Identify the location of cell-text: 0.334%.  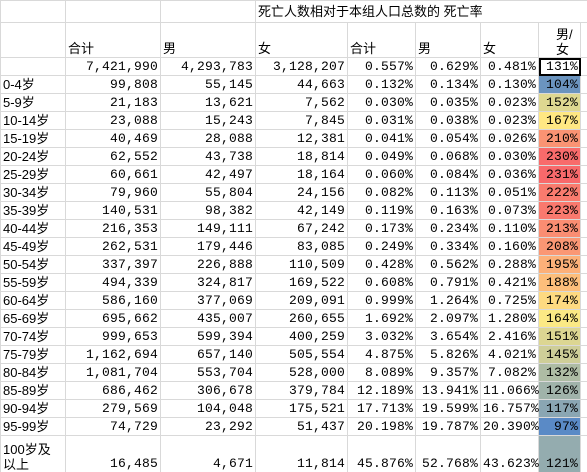
(453, 246).